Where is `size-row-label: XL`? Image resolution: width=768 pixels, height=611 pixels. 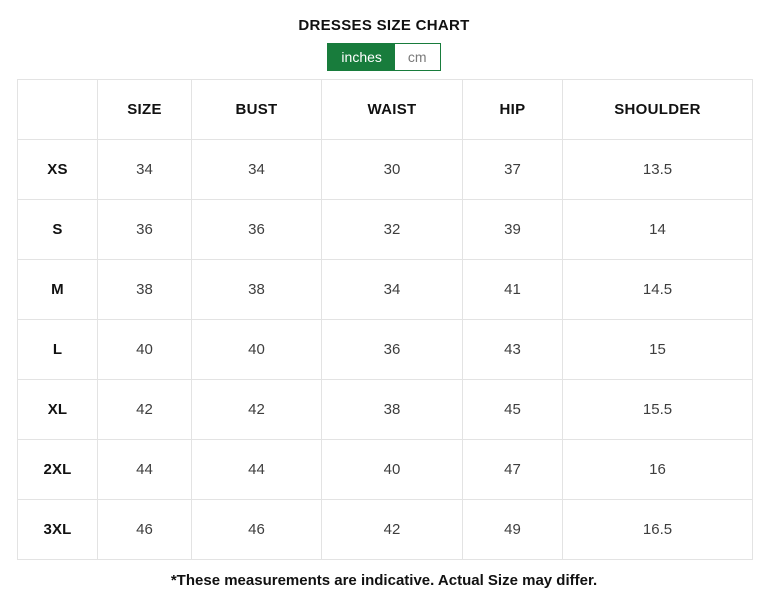 size-row-label: XL is located at coordinates (57, 409).